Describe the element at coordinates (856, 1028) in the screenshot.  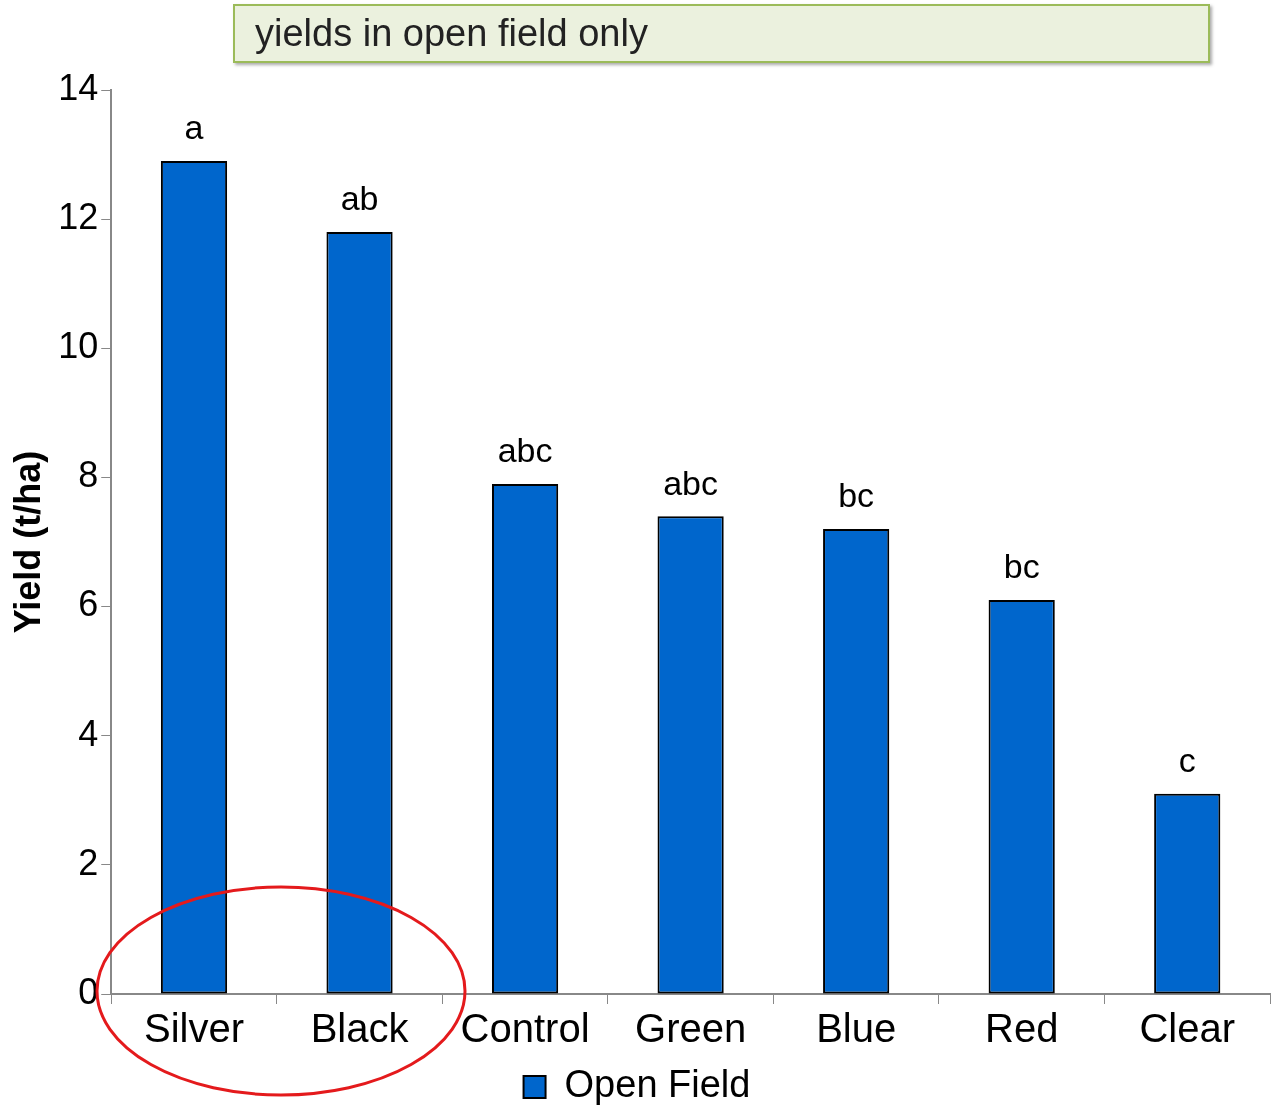
I see `x-tick-label: Blue` at that location.